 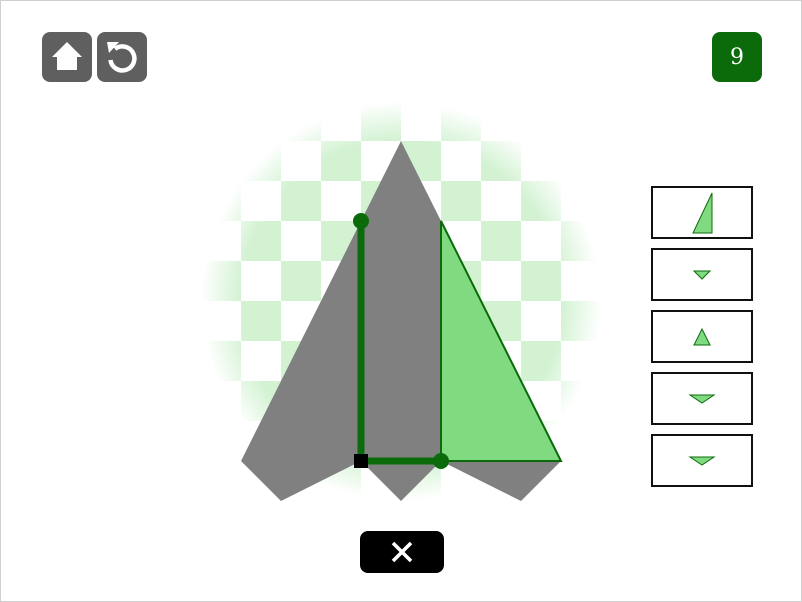 I want to click on piece-slot-flat-triangle-down-wide, so click(x=702, y=460).